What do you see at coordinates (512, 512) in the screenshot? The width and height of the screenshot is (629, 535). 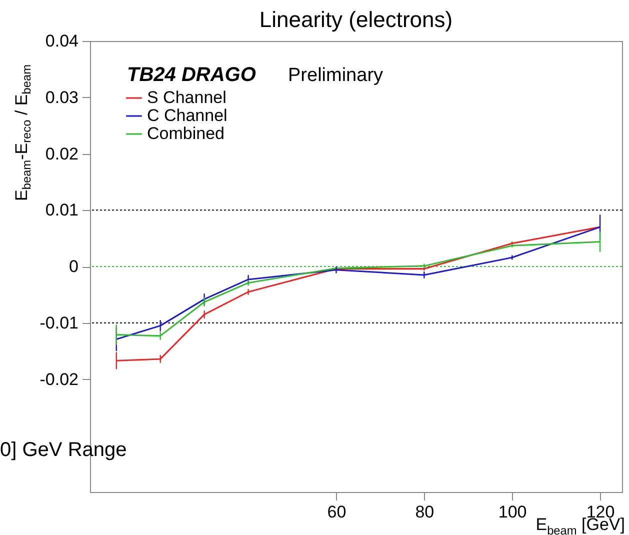 I see `x-tick-label: 100` at bounding box center [512, 512].